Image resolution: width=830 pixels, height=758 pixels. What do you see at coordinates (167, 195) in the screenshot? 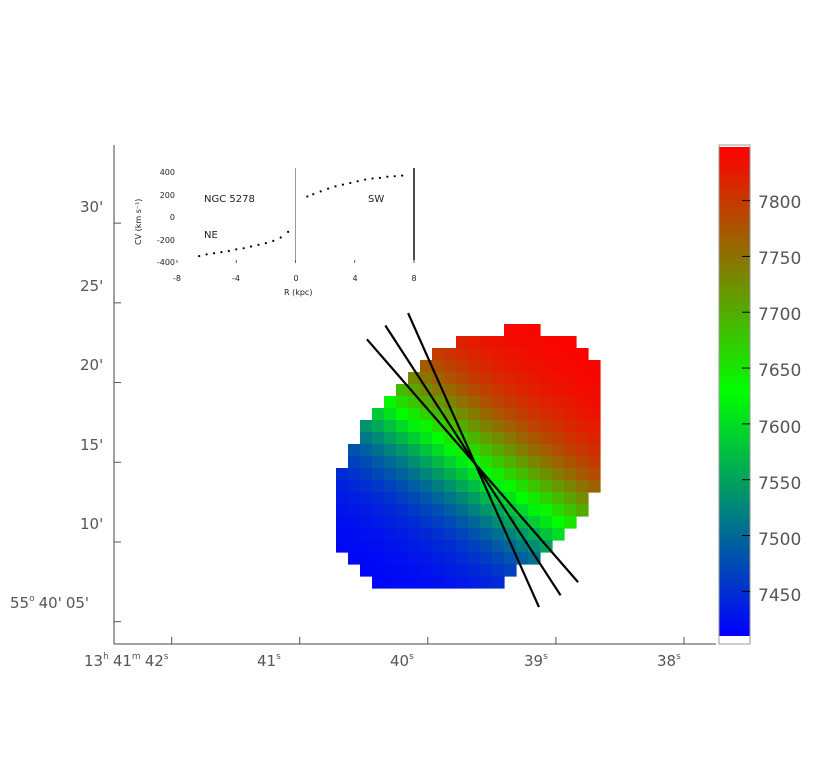
I see `inset-y-tick: 200` at bounding box center [167, 195].